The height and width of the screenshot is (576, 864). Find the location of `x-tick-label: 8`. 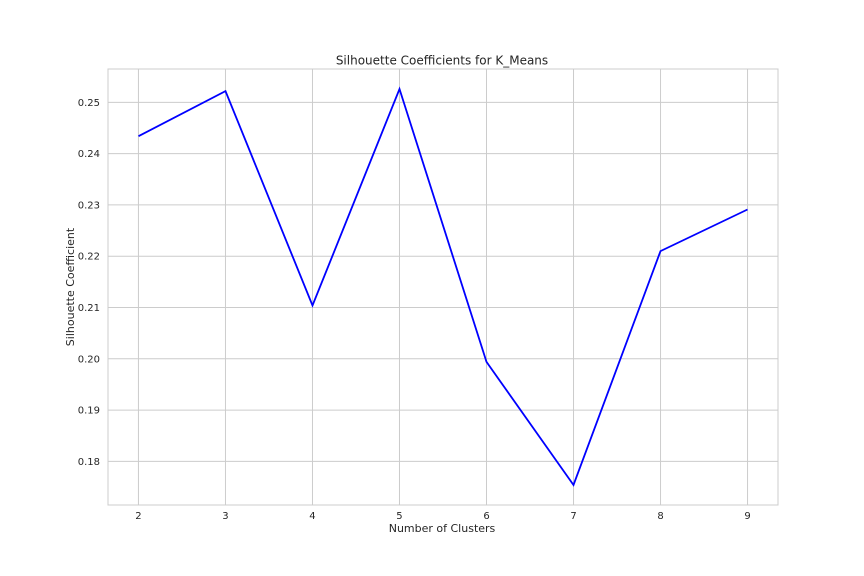

x-tick-label: 8 is located at coordinates (660, 516).